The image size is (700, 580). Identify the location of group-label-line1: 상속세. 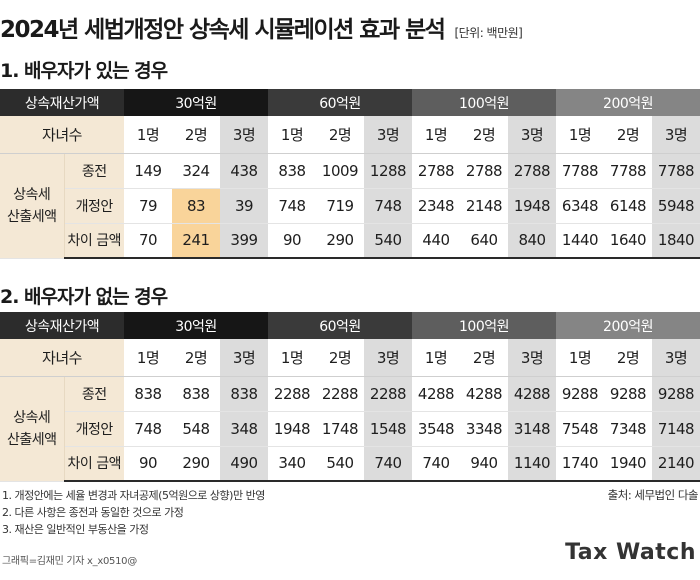
(32, 417).